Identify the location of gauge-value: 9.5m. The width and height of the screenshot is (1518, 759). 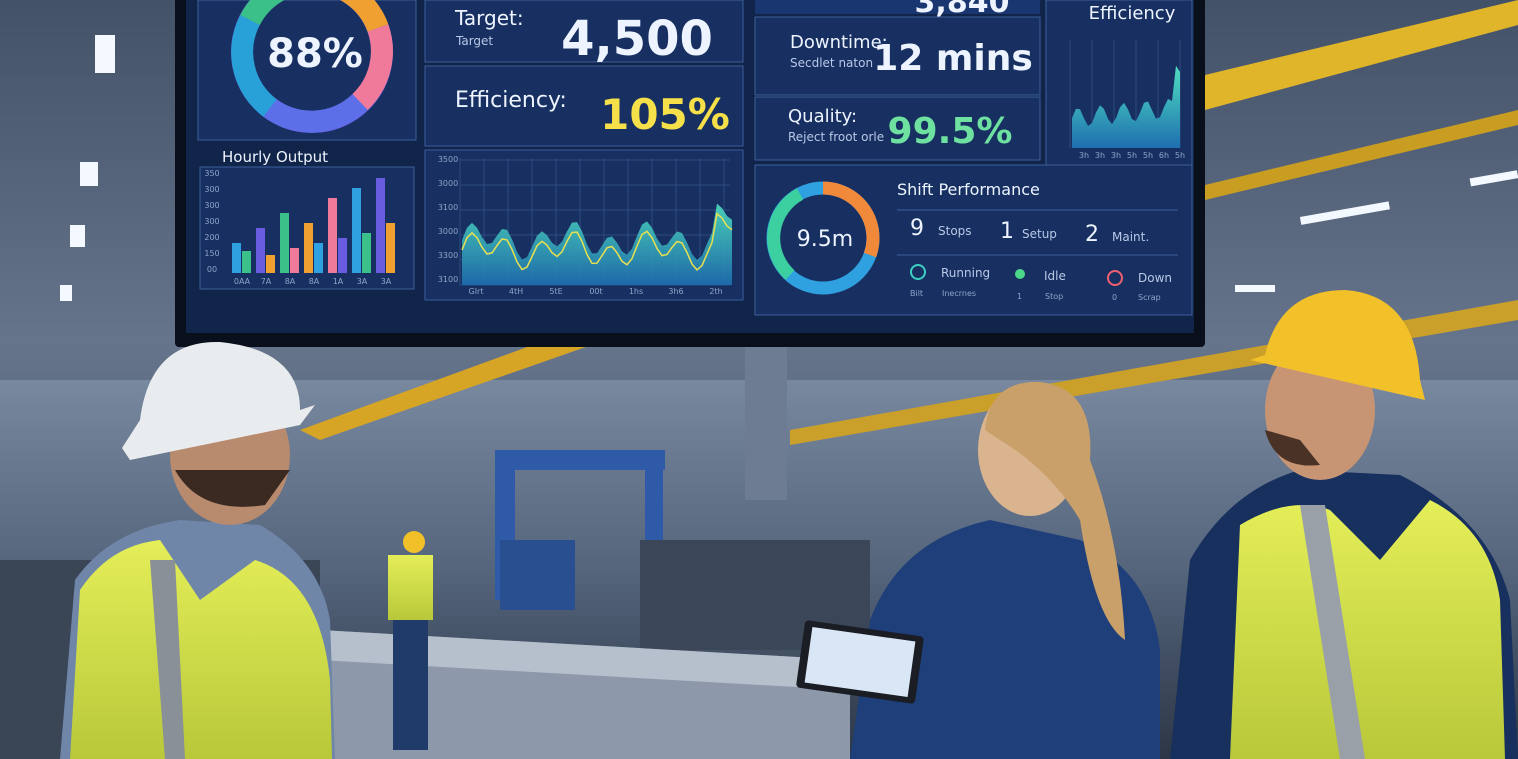
(825, 239).